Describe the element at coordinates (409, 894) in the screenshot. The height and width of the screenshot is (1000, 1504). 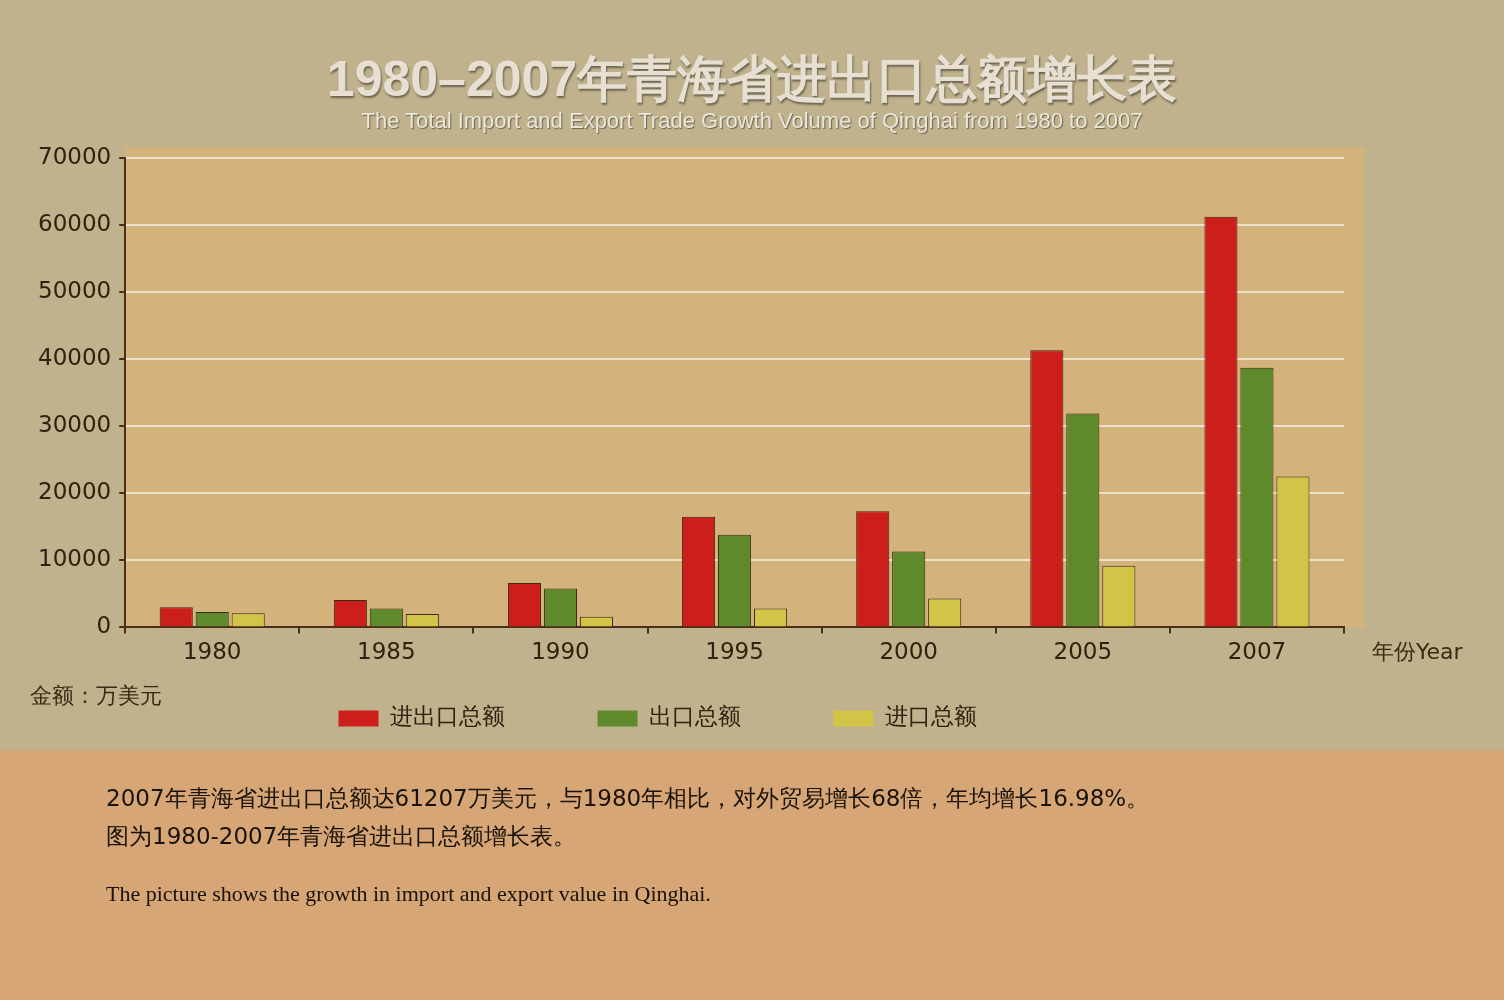
I see `text: The picture shows the growth in import and export value in Qinghai.` at that location.